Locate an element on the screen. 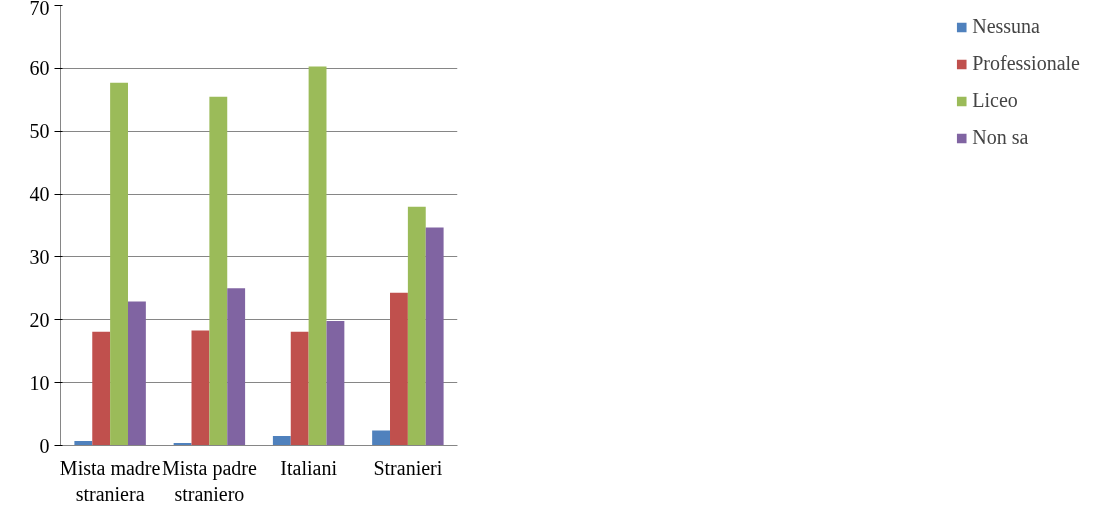 The height and width of the screenshot is (528, 1098). y-tick-label: 70 is located at coordinates (39, 9).